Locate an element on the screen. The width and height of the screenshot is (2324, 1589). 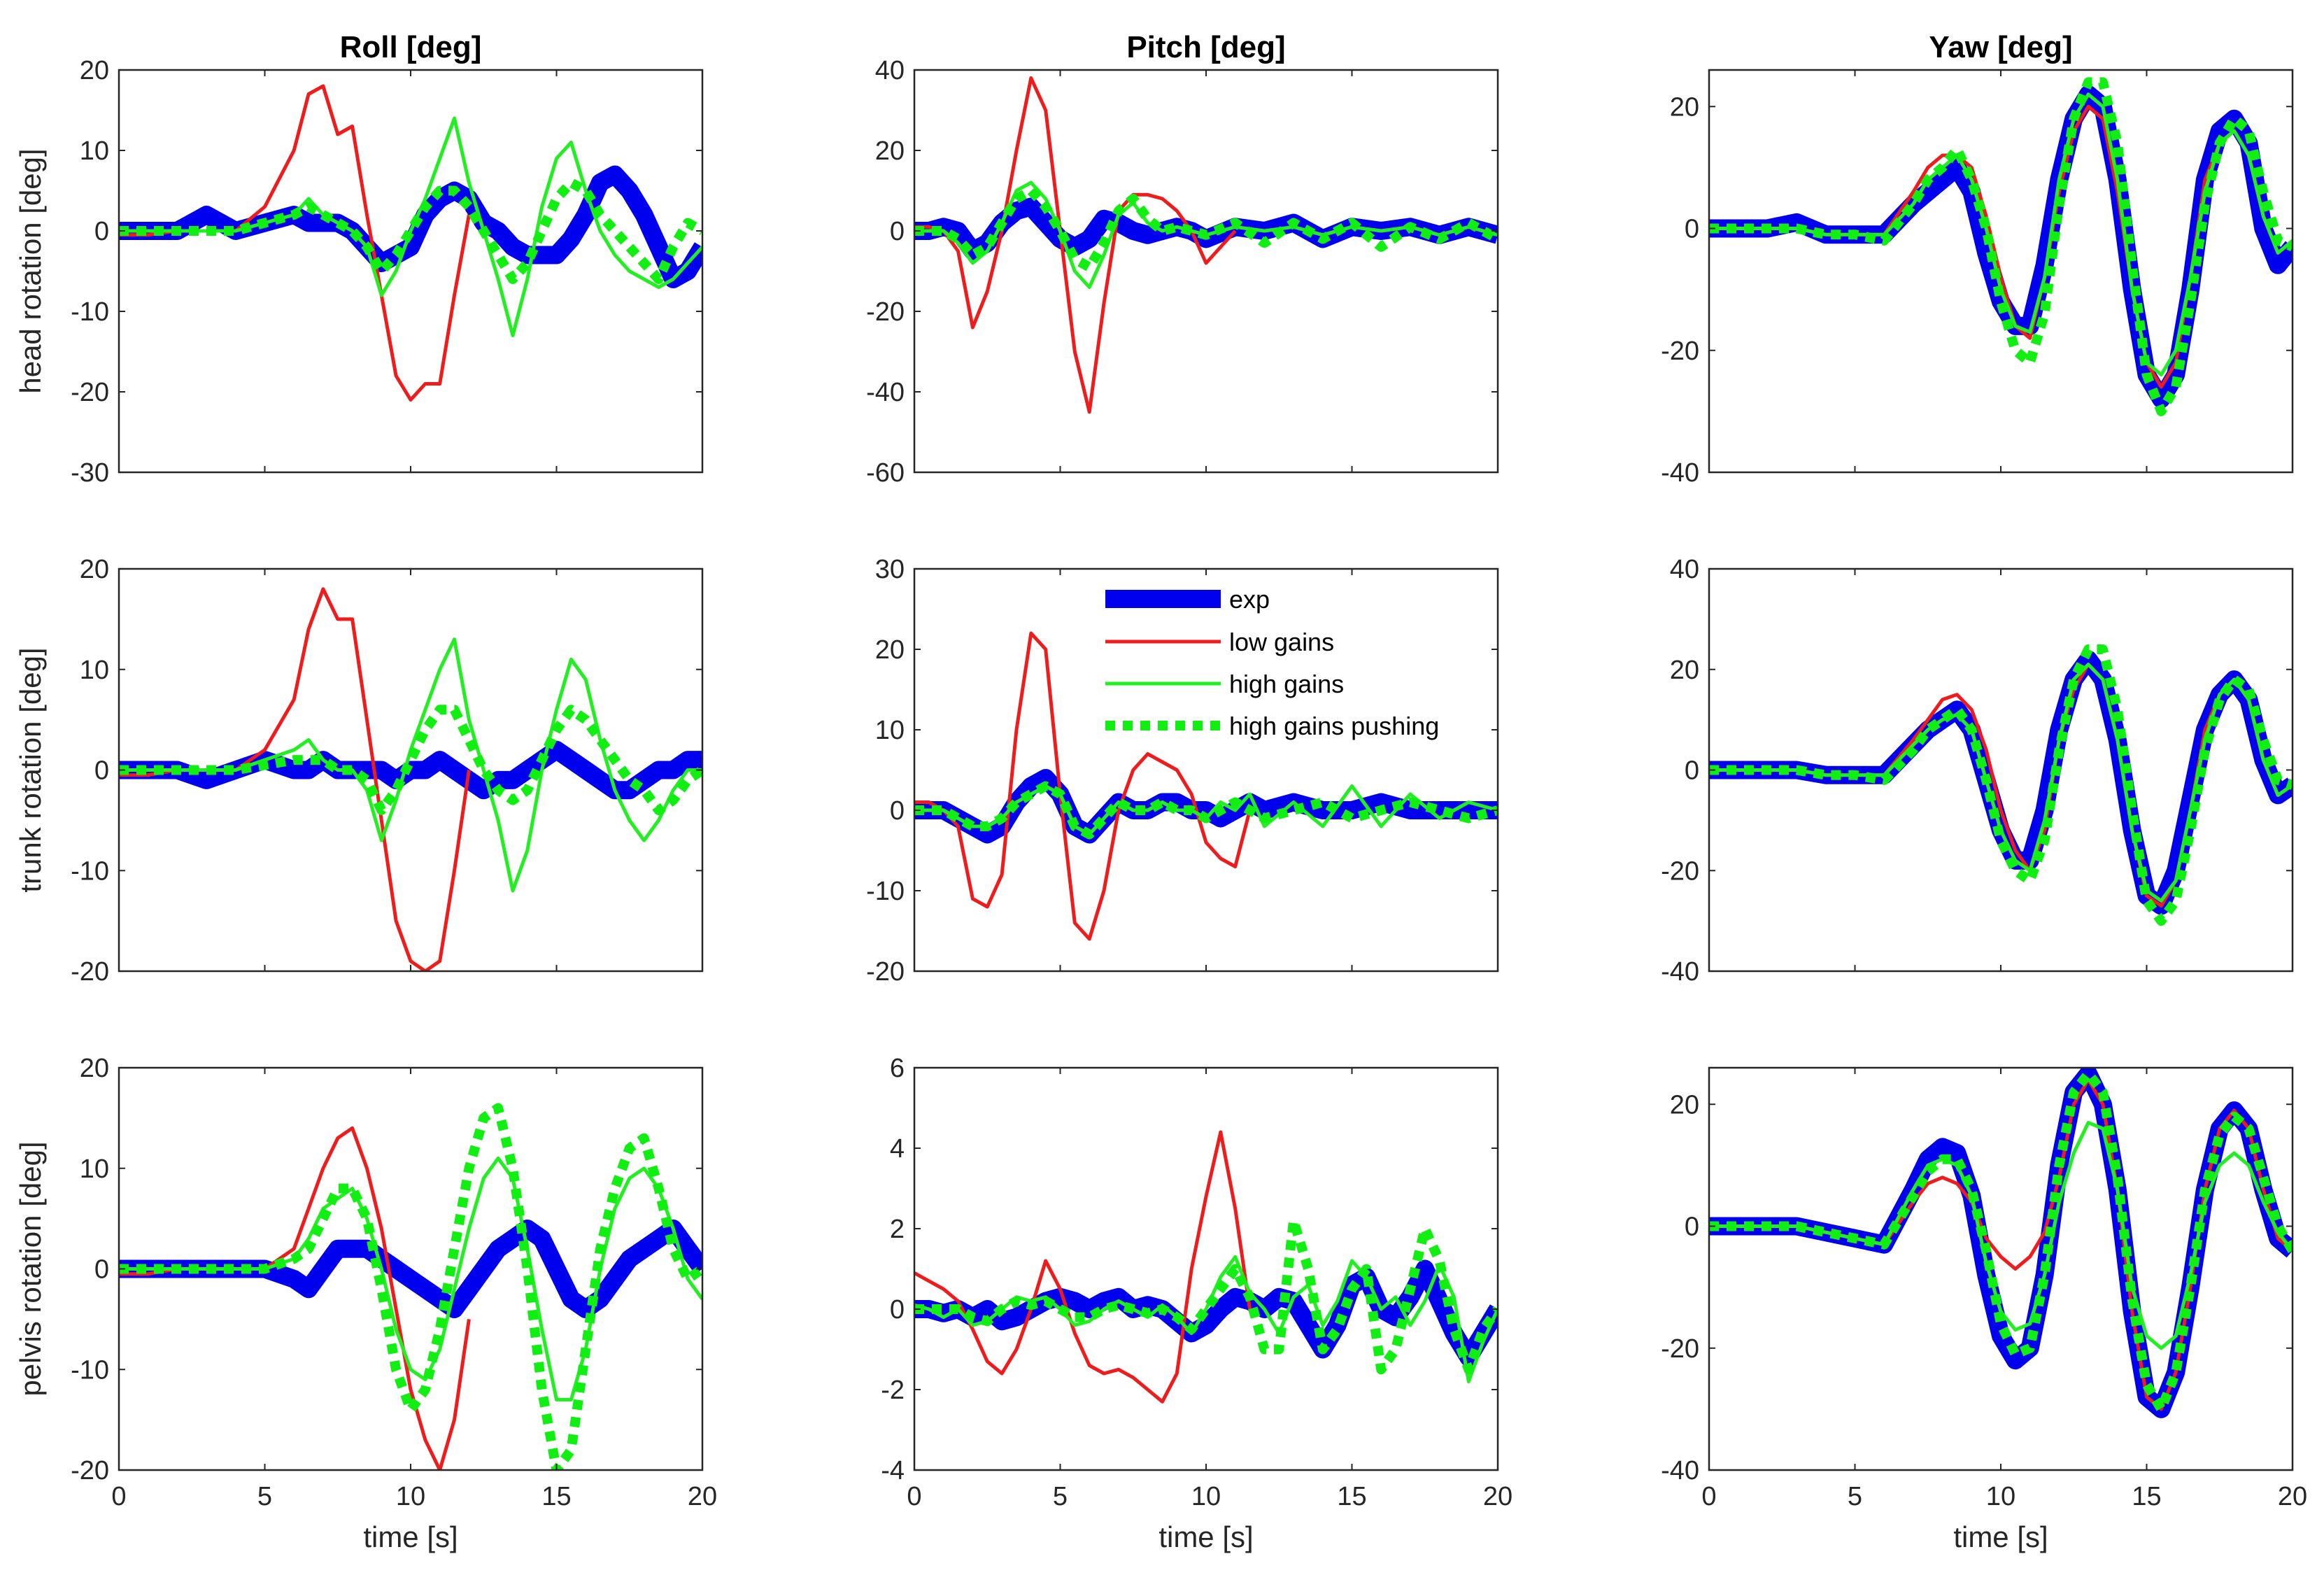
y-tick-label: 4 is located at coordinates (897, 1149).